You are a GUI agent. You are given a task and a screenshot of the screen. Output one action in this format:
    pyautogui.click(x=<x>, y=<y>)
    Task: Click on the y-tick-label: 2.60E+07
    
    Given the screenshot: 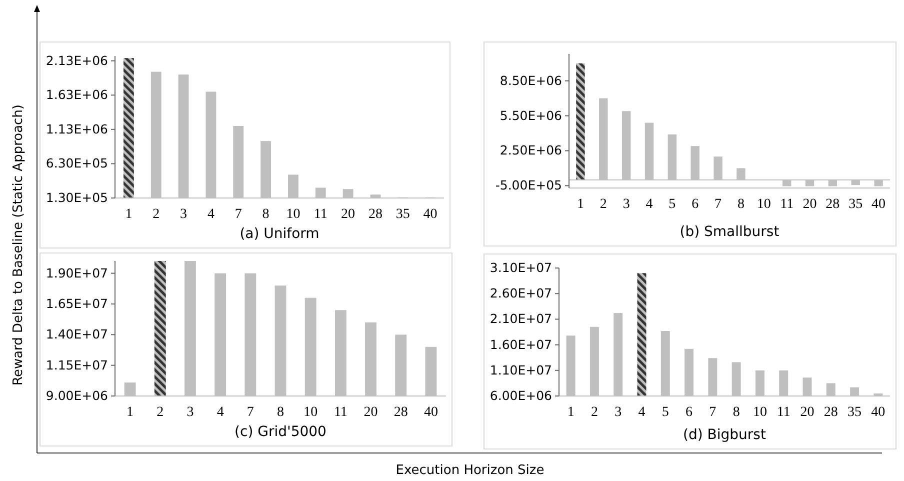 What is the action you would take?
    pyautogui.click(x=521, y=293)
    